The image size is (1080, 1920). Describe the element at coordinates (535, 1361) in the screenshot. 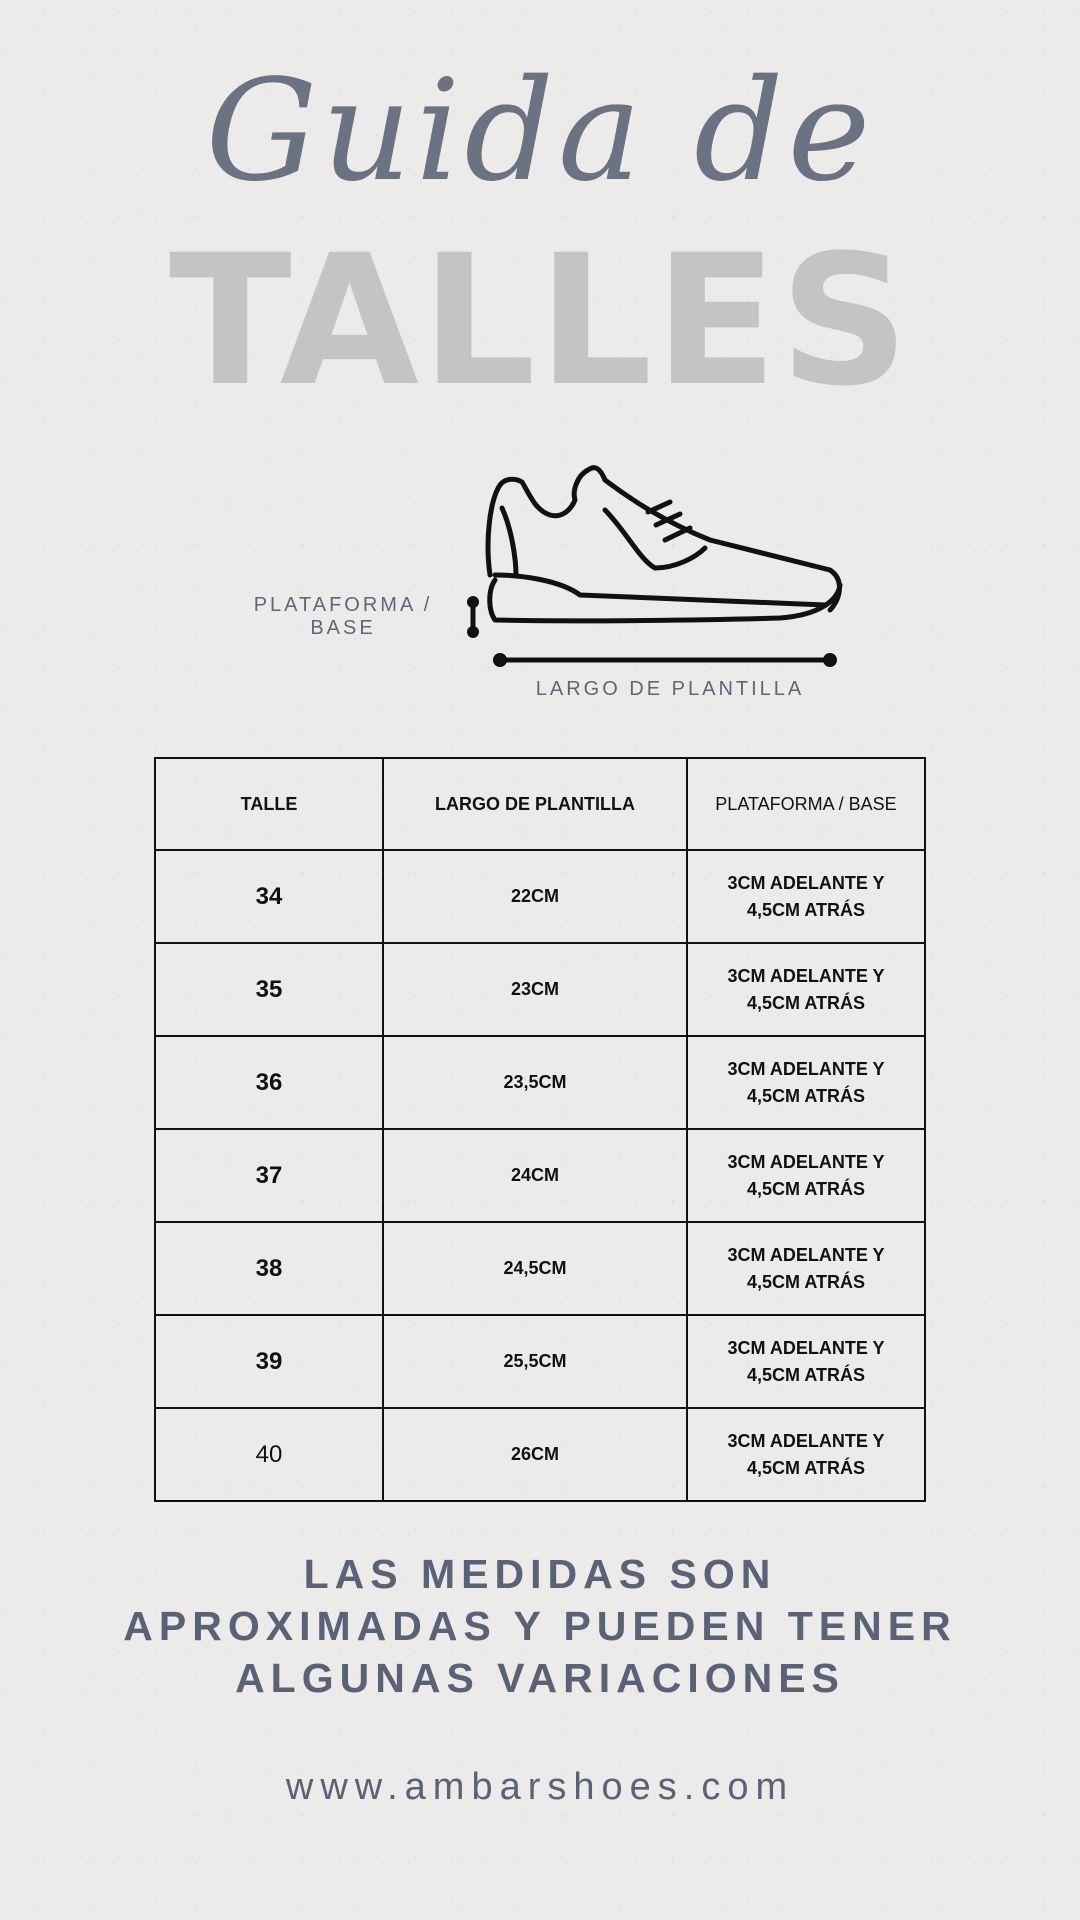

I see `length-cell: 25,5CM` at that location.